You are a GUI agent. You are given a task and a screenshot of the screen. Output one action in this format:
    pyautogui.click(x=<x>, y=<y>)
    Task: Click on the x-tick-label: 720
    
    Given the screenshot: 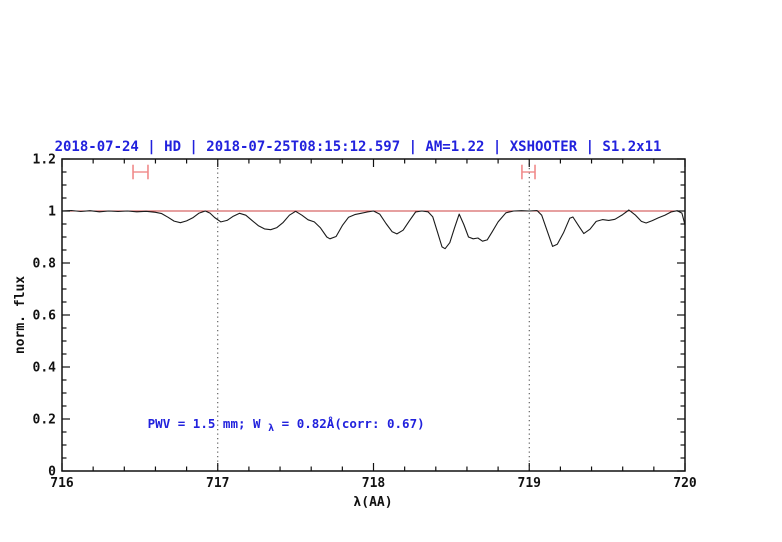 What is the action you would take?
    pyautogui.click(x=685, y=483)
    